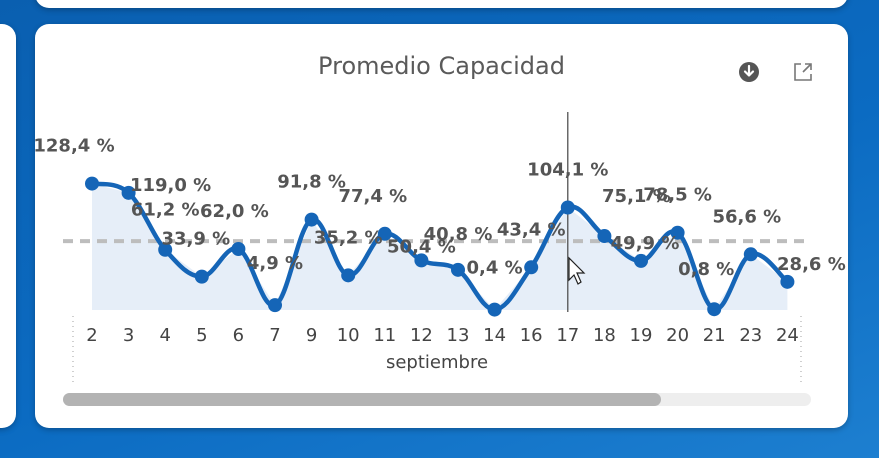 The height and width of the screenshot is (458, 879). Describe the element at coordinates (238, 335) in the screenshot. I see `x-tick-label: 6` at that location.